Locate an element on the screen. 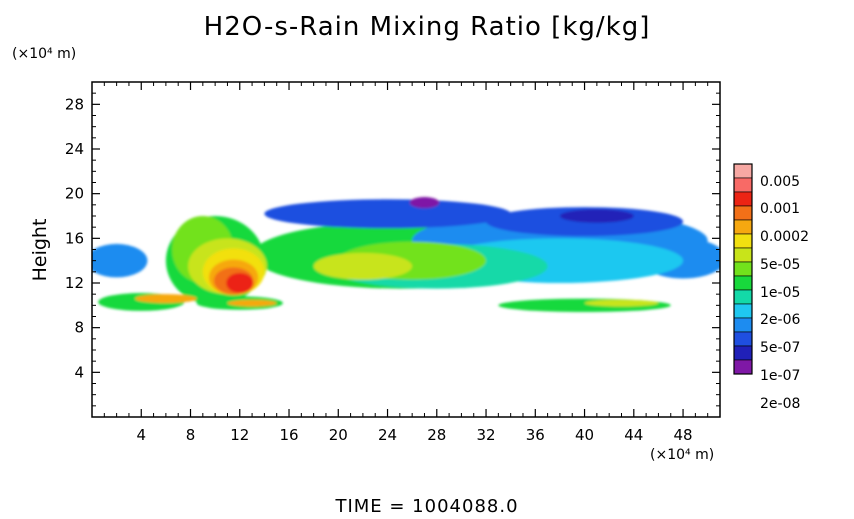  x-tick-label: 44 is located at coordinates (633, 435).